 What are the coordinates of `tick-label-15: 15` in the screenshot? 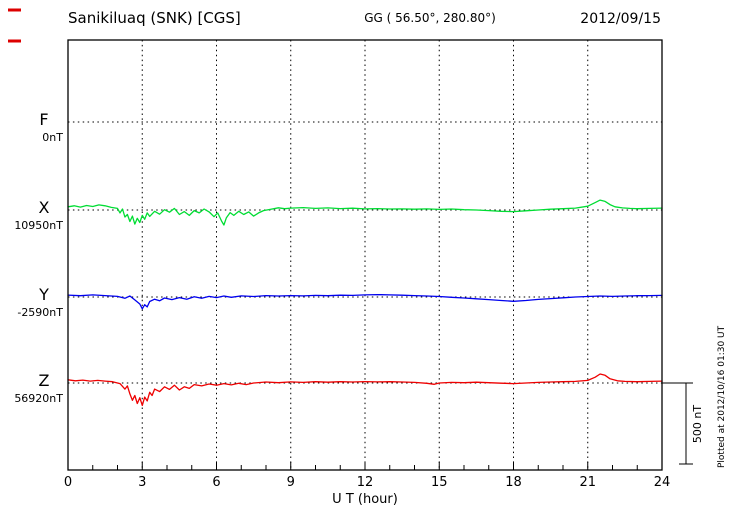 It's located at (439, 482).